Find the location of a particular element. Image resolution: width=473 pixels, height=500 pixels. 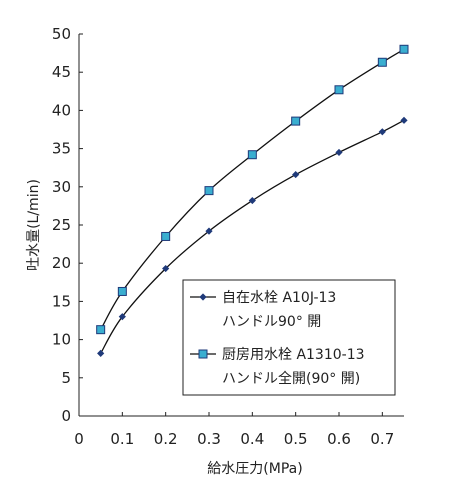

legend-label-series-2: 厨房用水栓 A1310-13 is located at coordinates (293, 355).